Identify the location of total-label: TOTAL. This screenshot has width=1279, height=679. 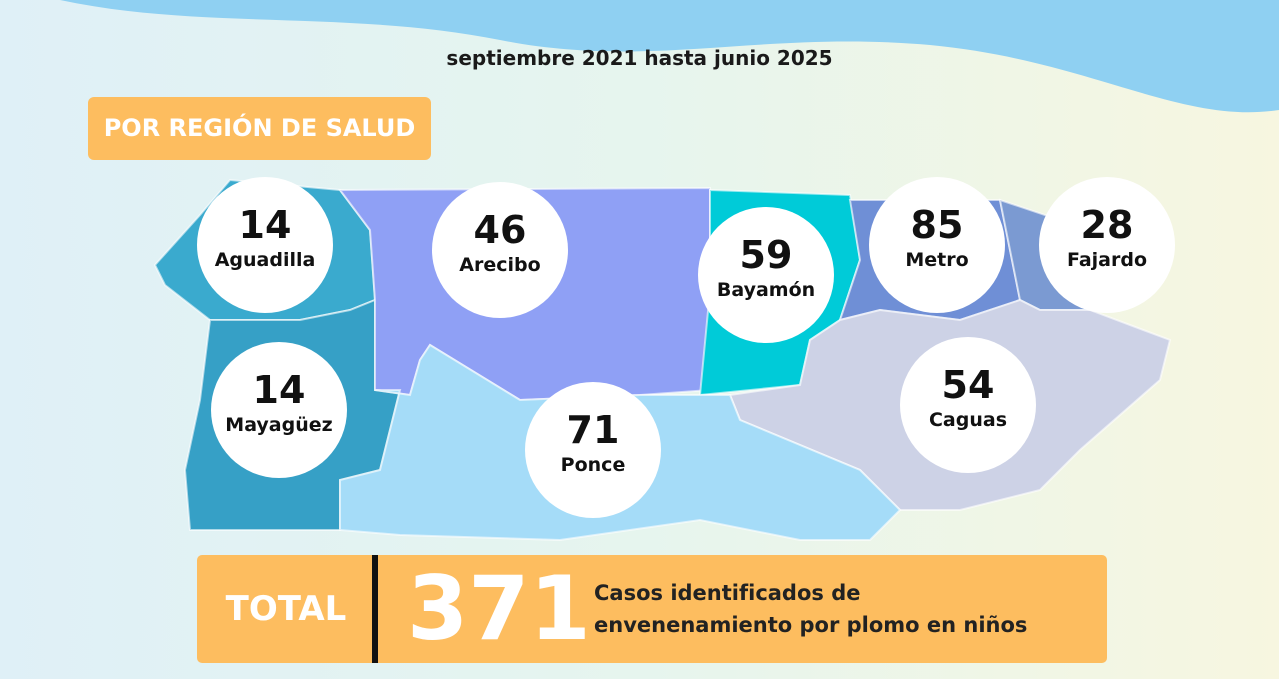
(286, 609).